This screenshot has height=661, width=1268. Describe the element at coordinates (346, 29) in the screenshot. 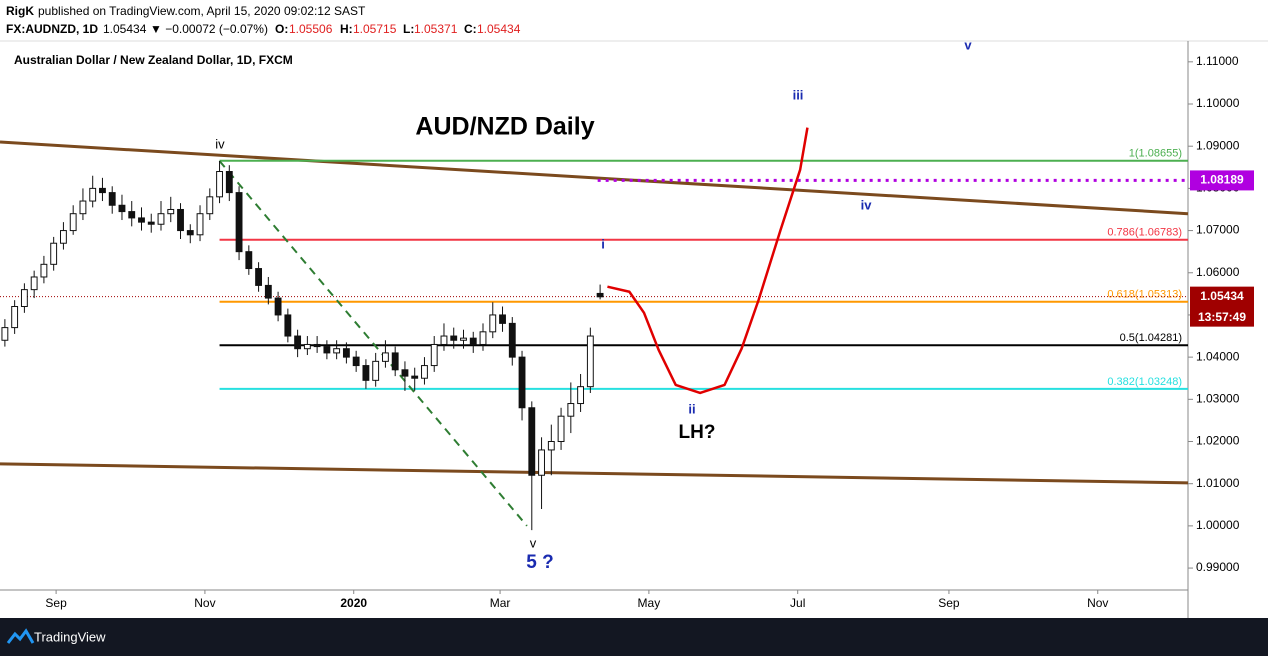

I see `h-label: H:` at that location.